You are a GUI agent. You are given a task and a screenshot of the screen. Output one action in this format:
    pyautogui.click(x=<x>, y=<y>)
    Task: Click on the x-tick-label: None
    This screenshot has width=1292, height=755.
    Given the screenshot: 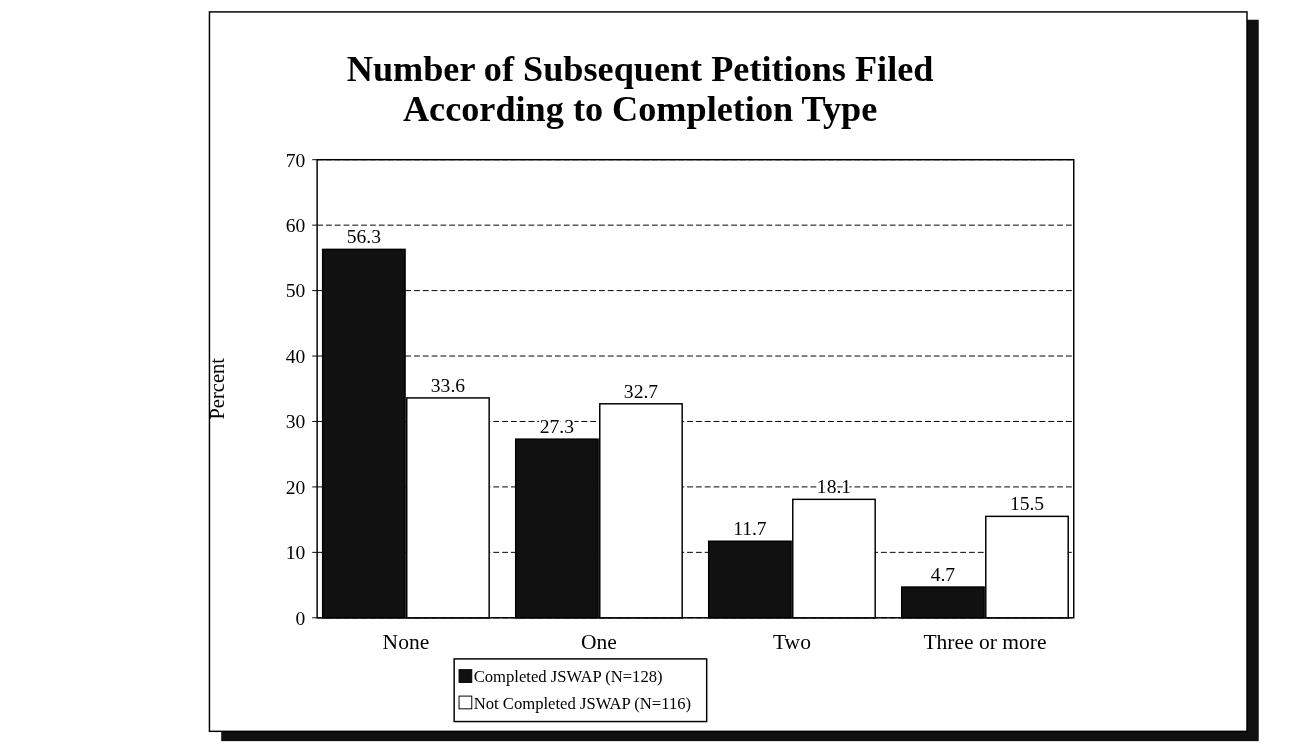 What is the action you would take?
    pyautogui.click(x=406, y=642)
    